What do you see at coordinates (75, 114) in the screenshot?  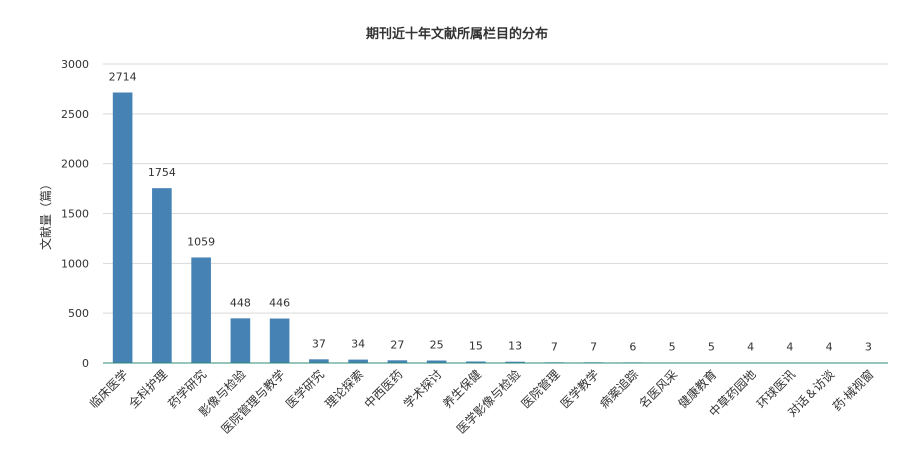 I see `y-tick-label: 2500` at bounding box center [75, 114].